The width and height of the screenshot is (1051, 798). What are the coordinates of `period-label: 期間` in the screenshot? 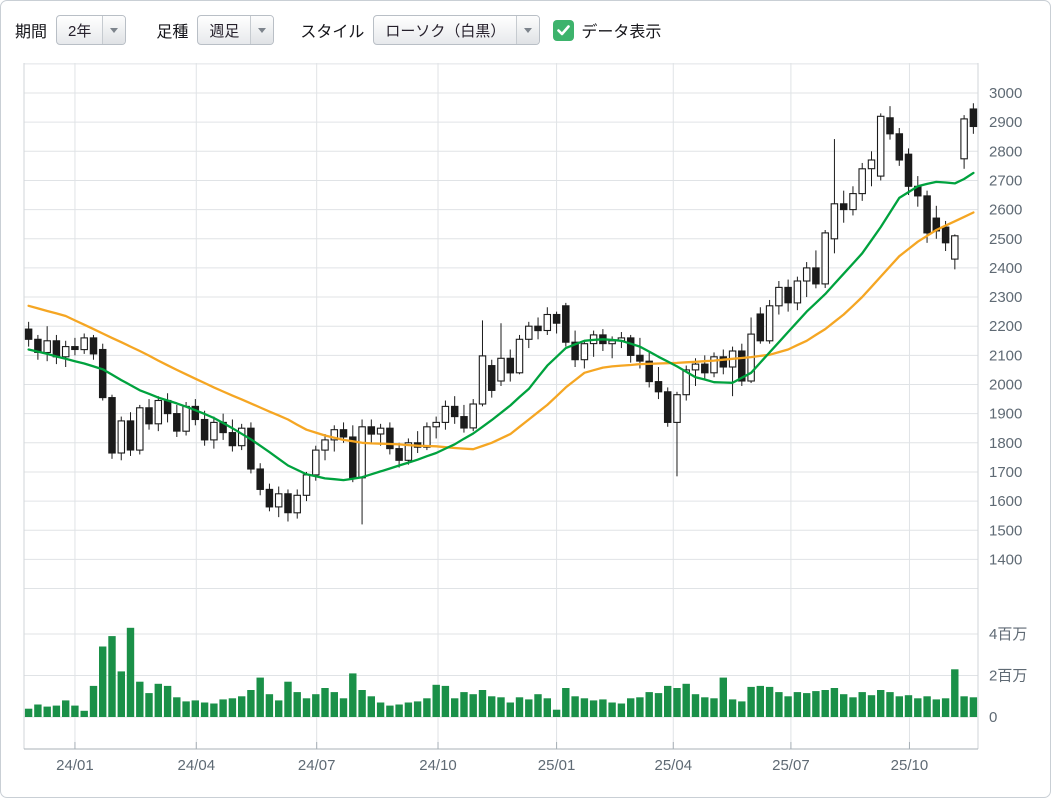 It's located at (31, 32).